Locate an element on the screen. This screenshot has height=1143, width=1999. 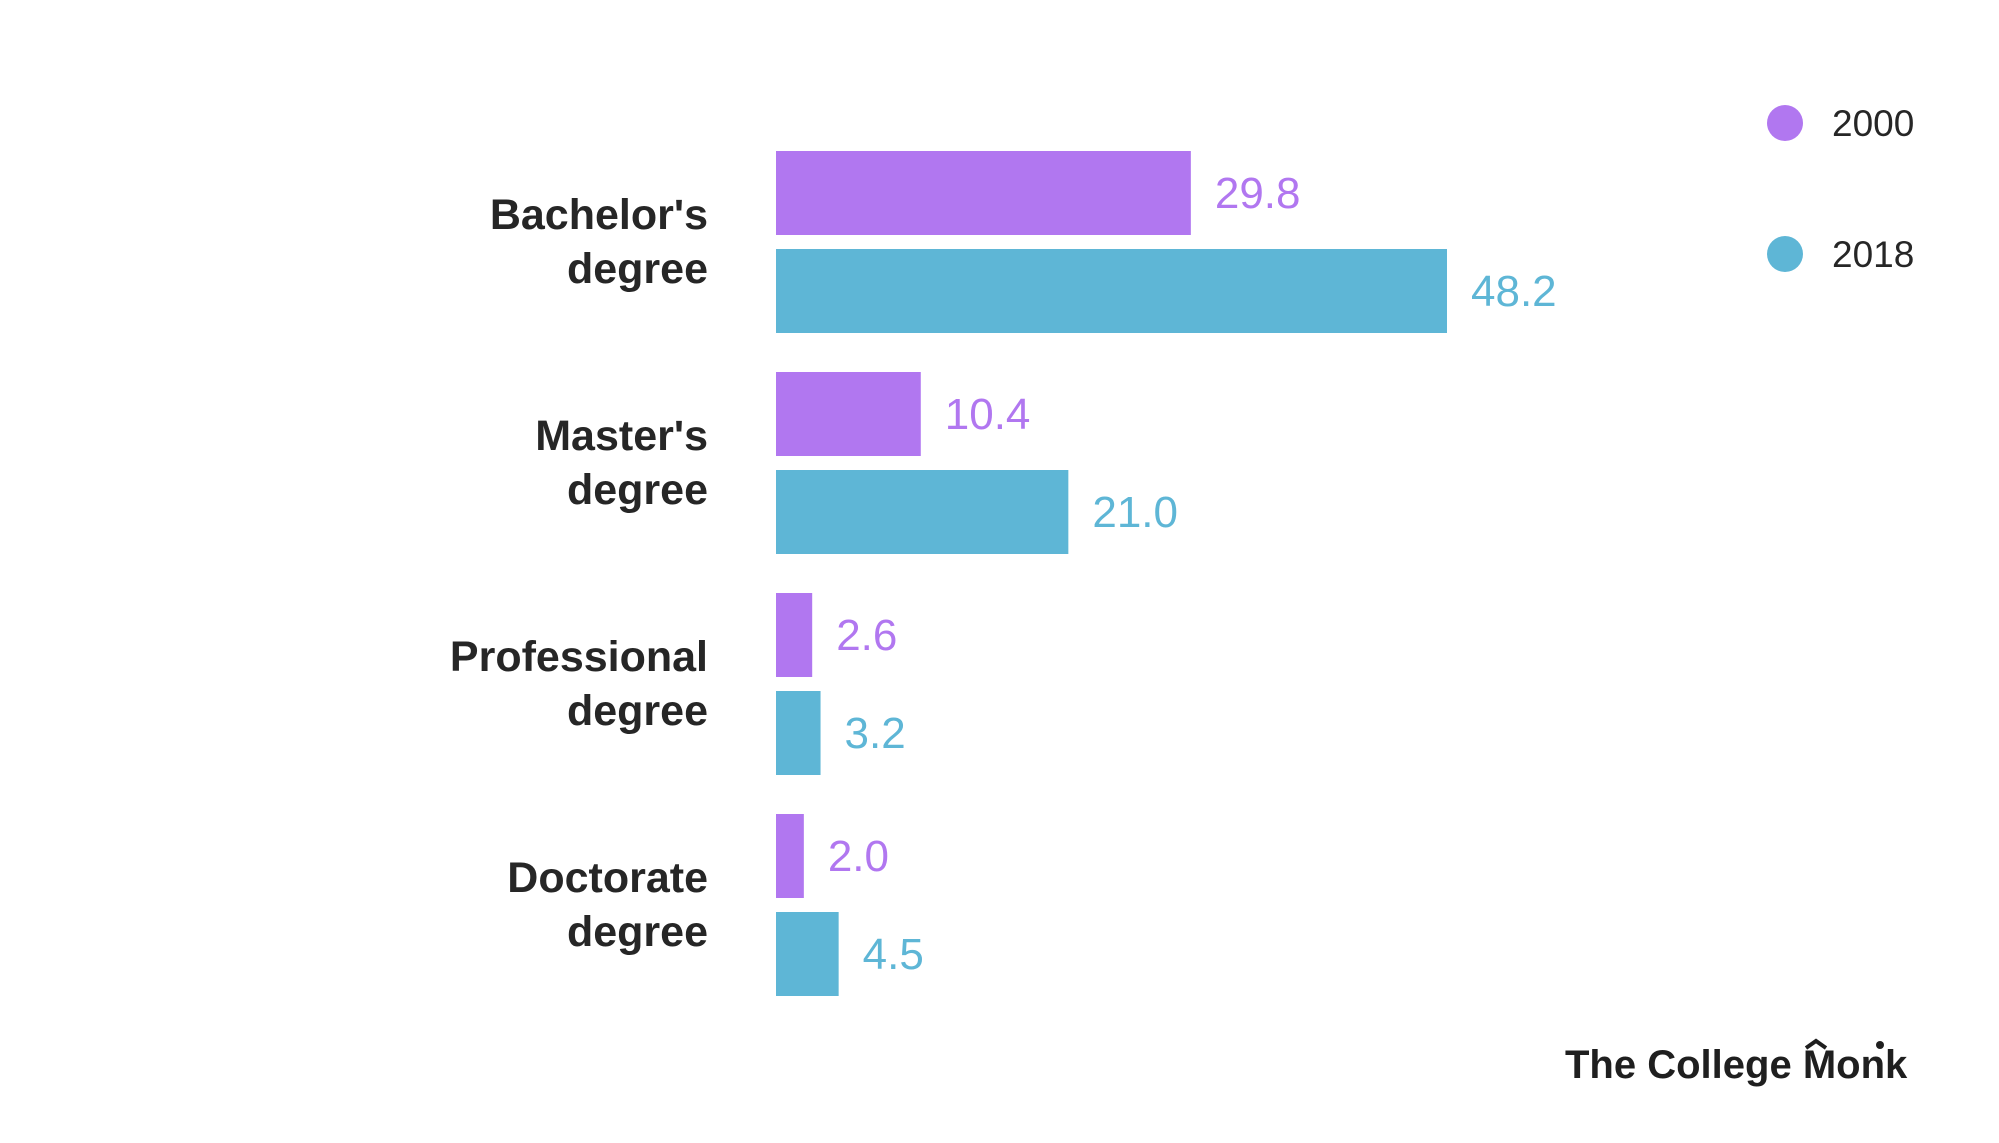
category-label: Master's degree is located at coordinates (621, 463).